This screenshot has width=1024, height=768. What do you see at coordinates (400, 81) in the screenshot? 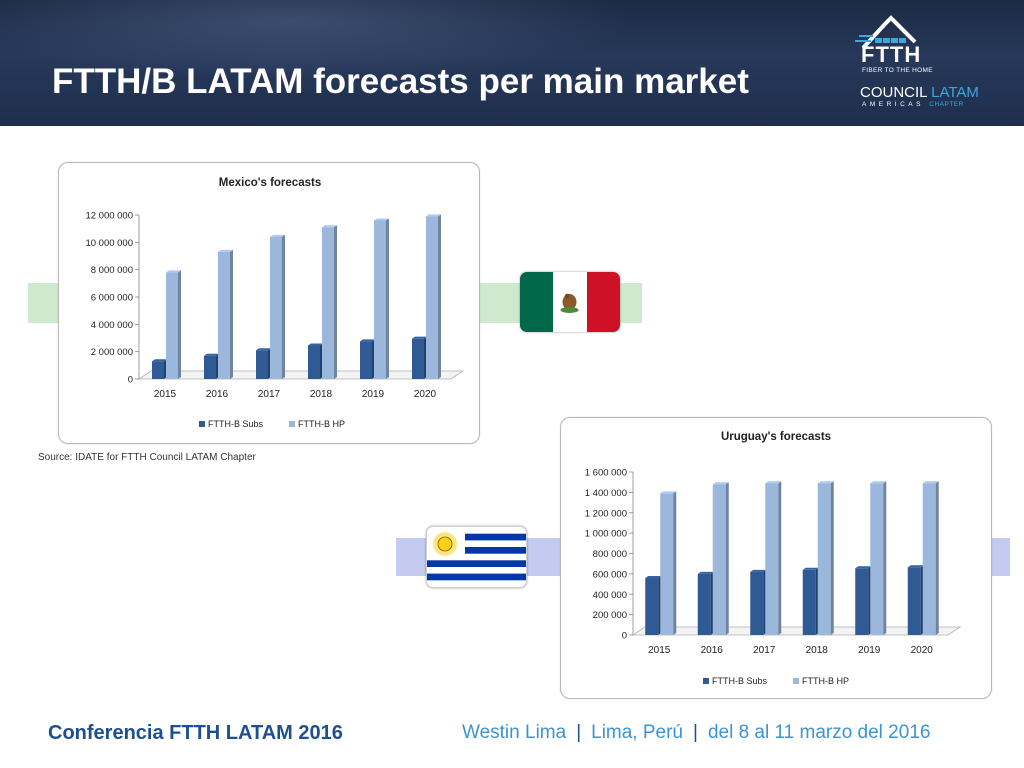
I see `slide-title: FTTH/B LATAM forecasts per main market` at bounding box center [400, 81].